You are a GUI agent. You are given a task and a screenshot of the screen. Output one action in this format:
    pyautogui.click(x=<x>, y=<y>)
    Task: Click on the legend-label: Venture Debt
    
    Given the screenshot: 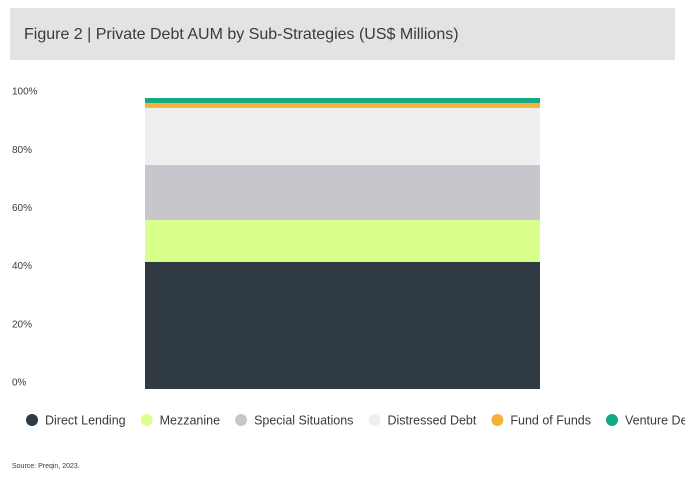 What is the action you would take?
    pyautogui.click(x=655, y=420)
    